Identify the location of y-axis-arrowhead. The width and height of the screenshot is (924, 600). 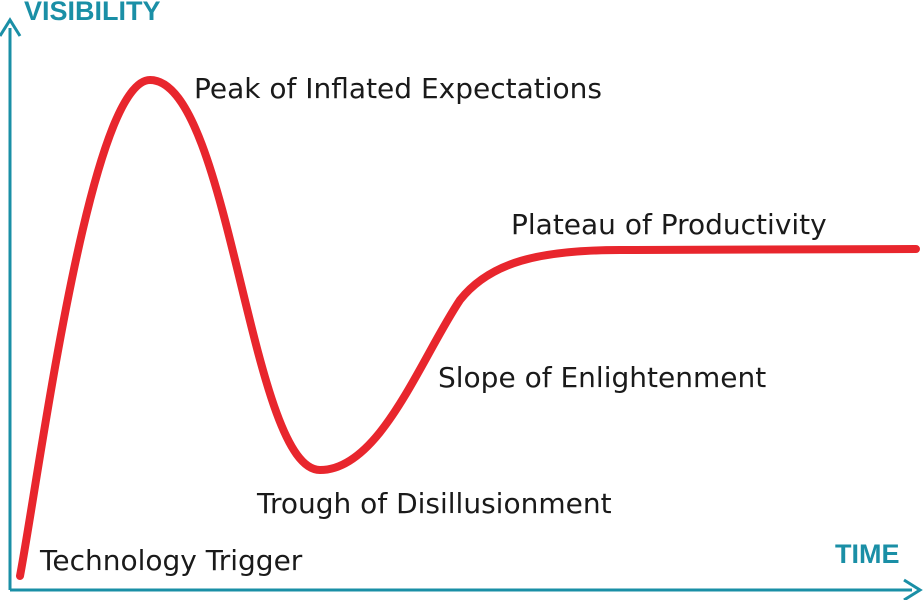
(11, 27).